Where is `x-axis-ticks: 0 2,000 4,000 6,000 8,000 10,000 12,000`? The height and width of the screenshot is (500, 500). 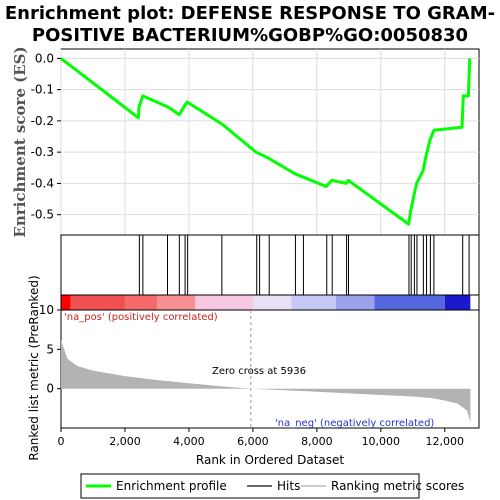
x-axis-ticks: 0 2,000 4,000 6,000 8,000 10,000 12,000 is located at coordinates (261, 438).